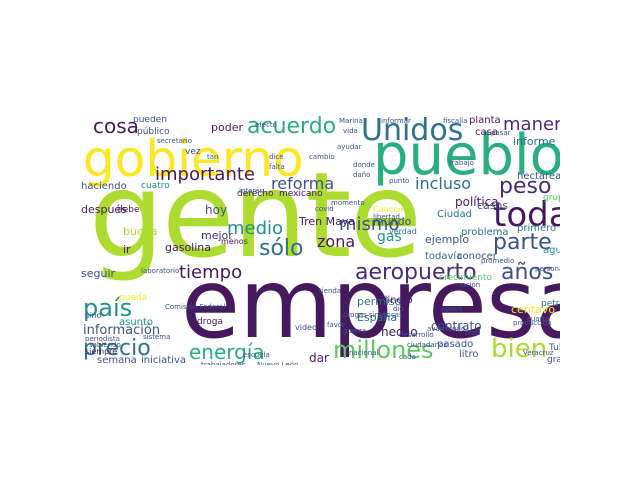 The image size is (640, 480). Describe the element at coordinates (330, 291) in the screenshot. I see `cloud-word: tienda` at that location.